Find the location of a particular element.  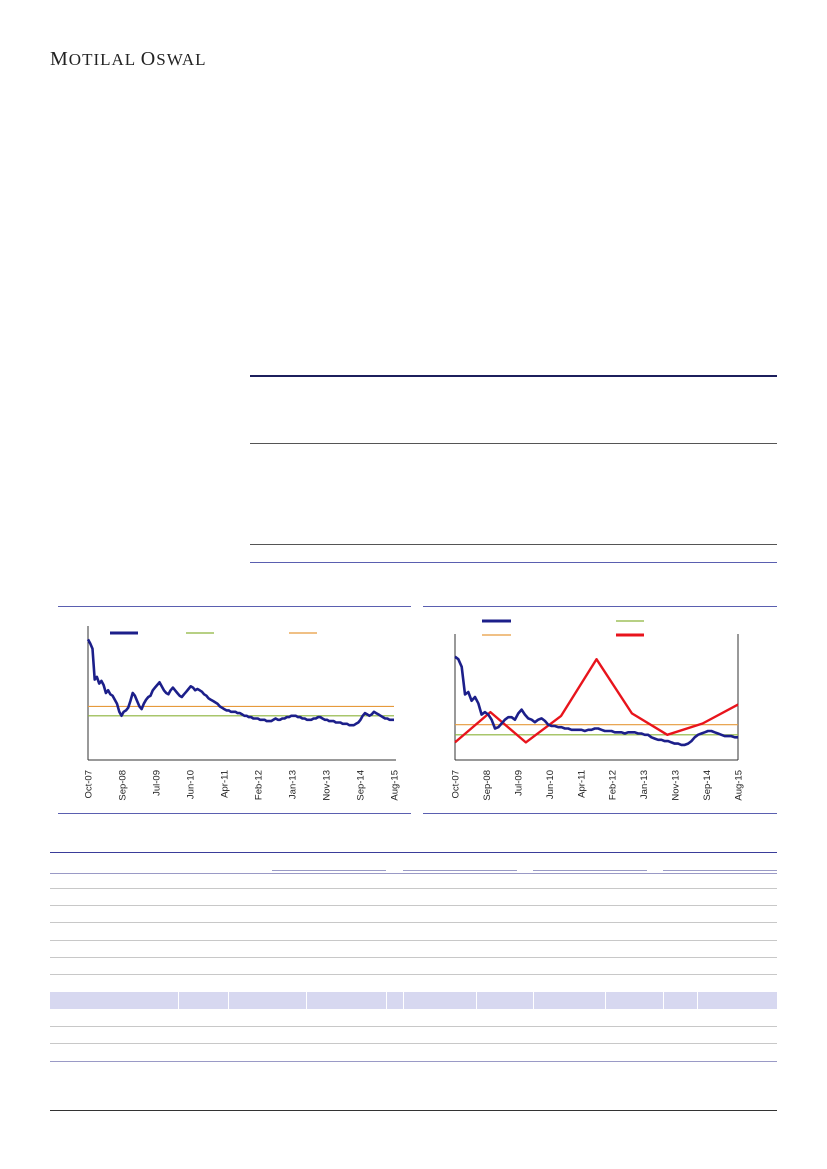

brand-logo: MOTILAL OSWAL is located at coordinates (128, 59).